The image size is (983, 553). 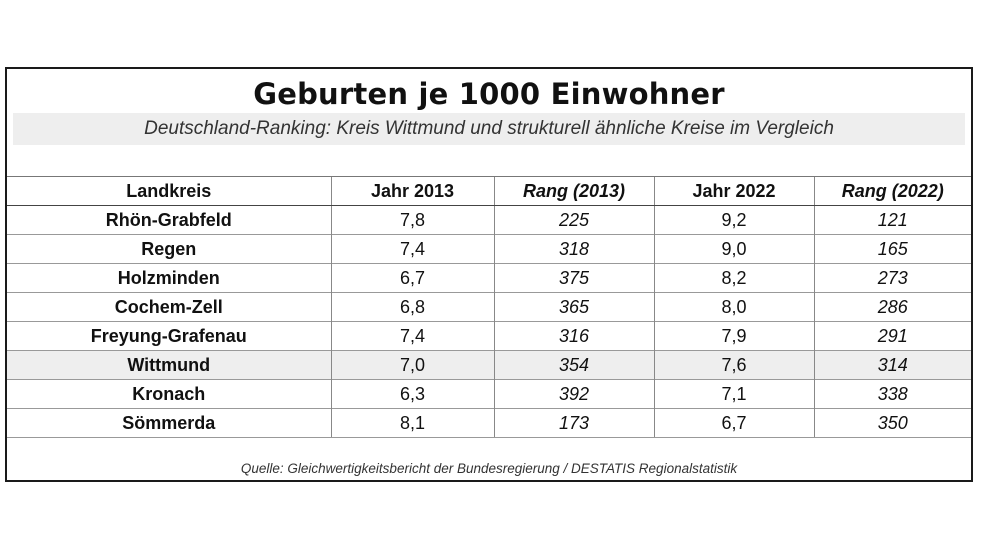 I want to click on cell-jahr-2013: 7,0, so click(x=412, y=365).